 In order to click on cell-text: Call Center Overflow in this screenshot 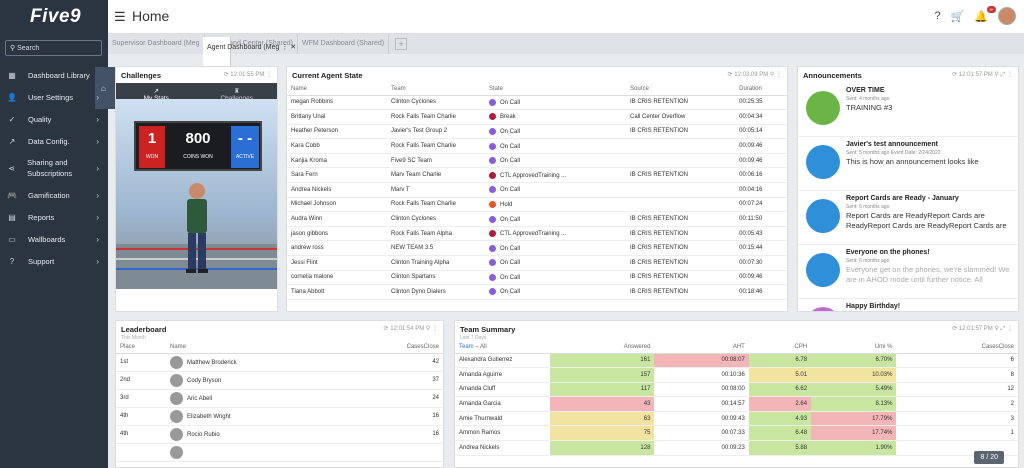, I will do `click(657, 116)`.